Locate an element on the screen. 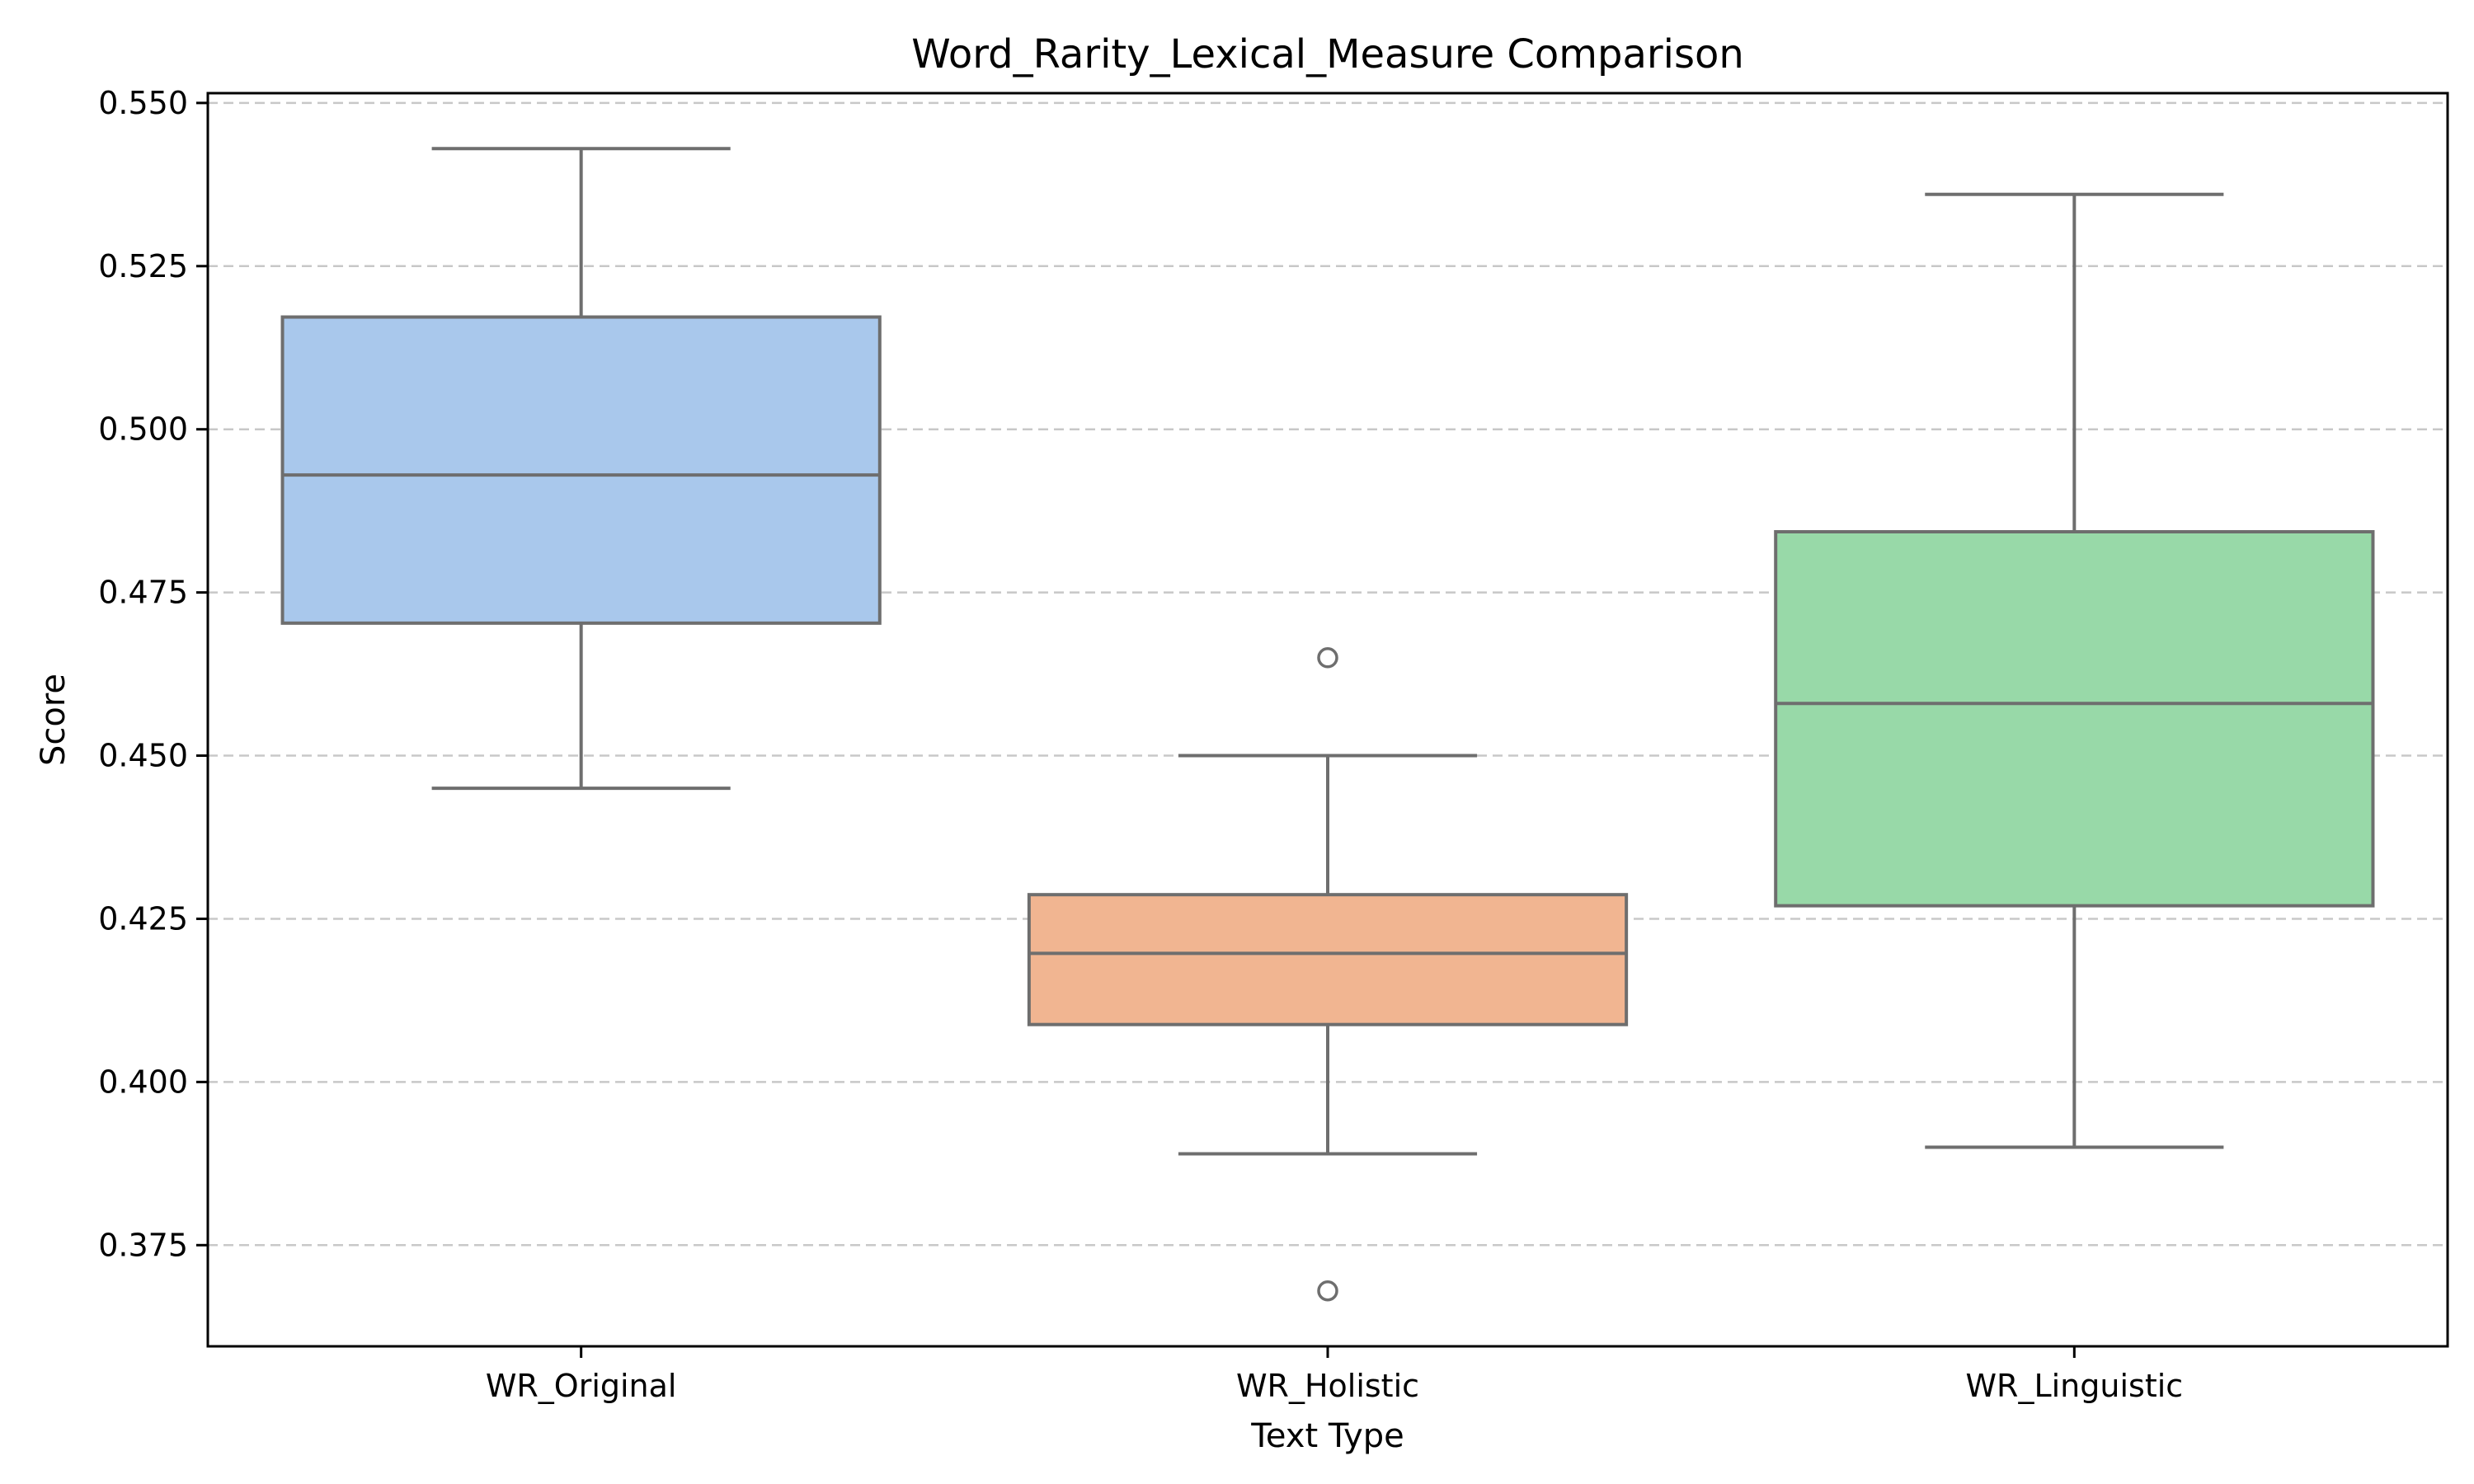 The image size is (2474, 1484). y-tick-label: 0.525 is located at coordinates (143, 266).